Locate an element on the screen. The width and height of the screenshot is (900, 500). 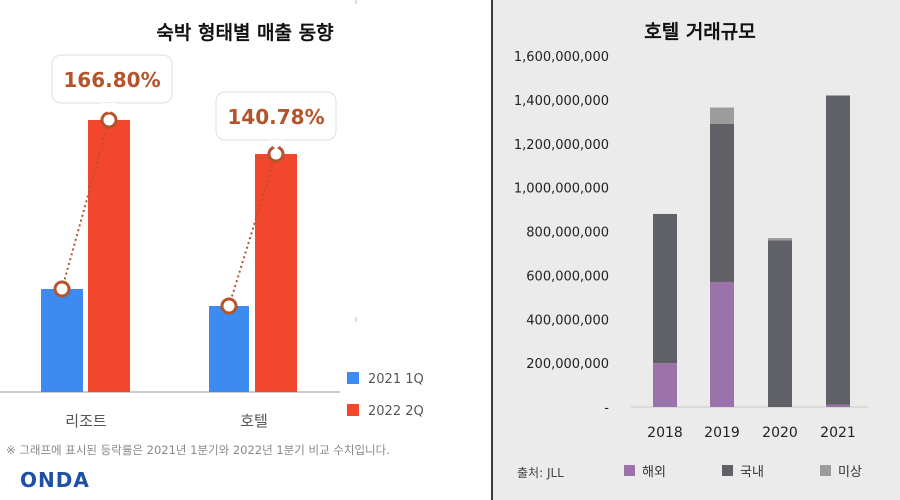
legend-label-domestic: 국내 is located at coordinates (752, 472).